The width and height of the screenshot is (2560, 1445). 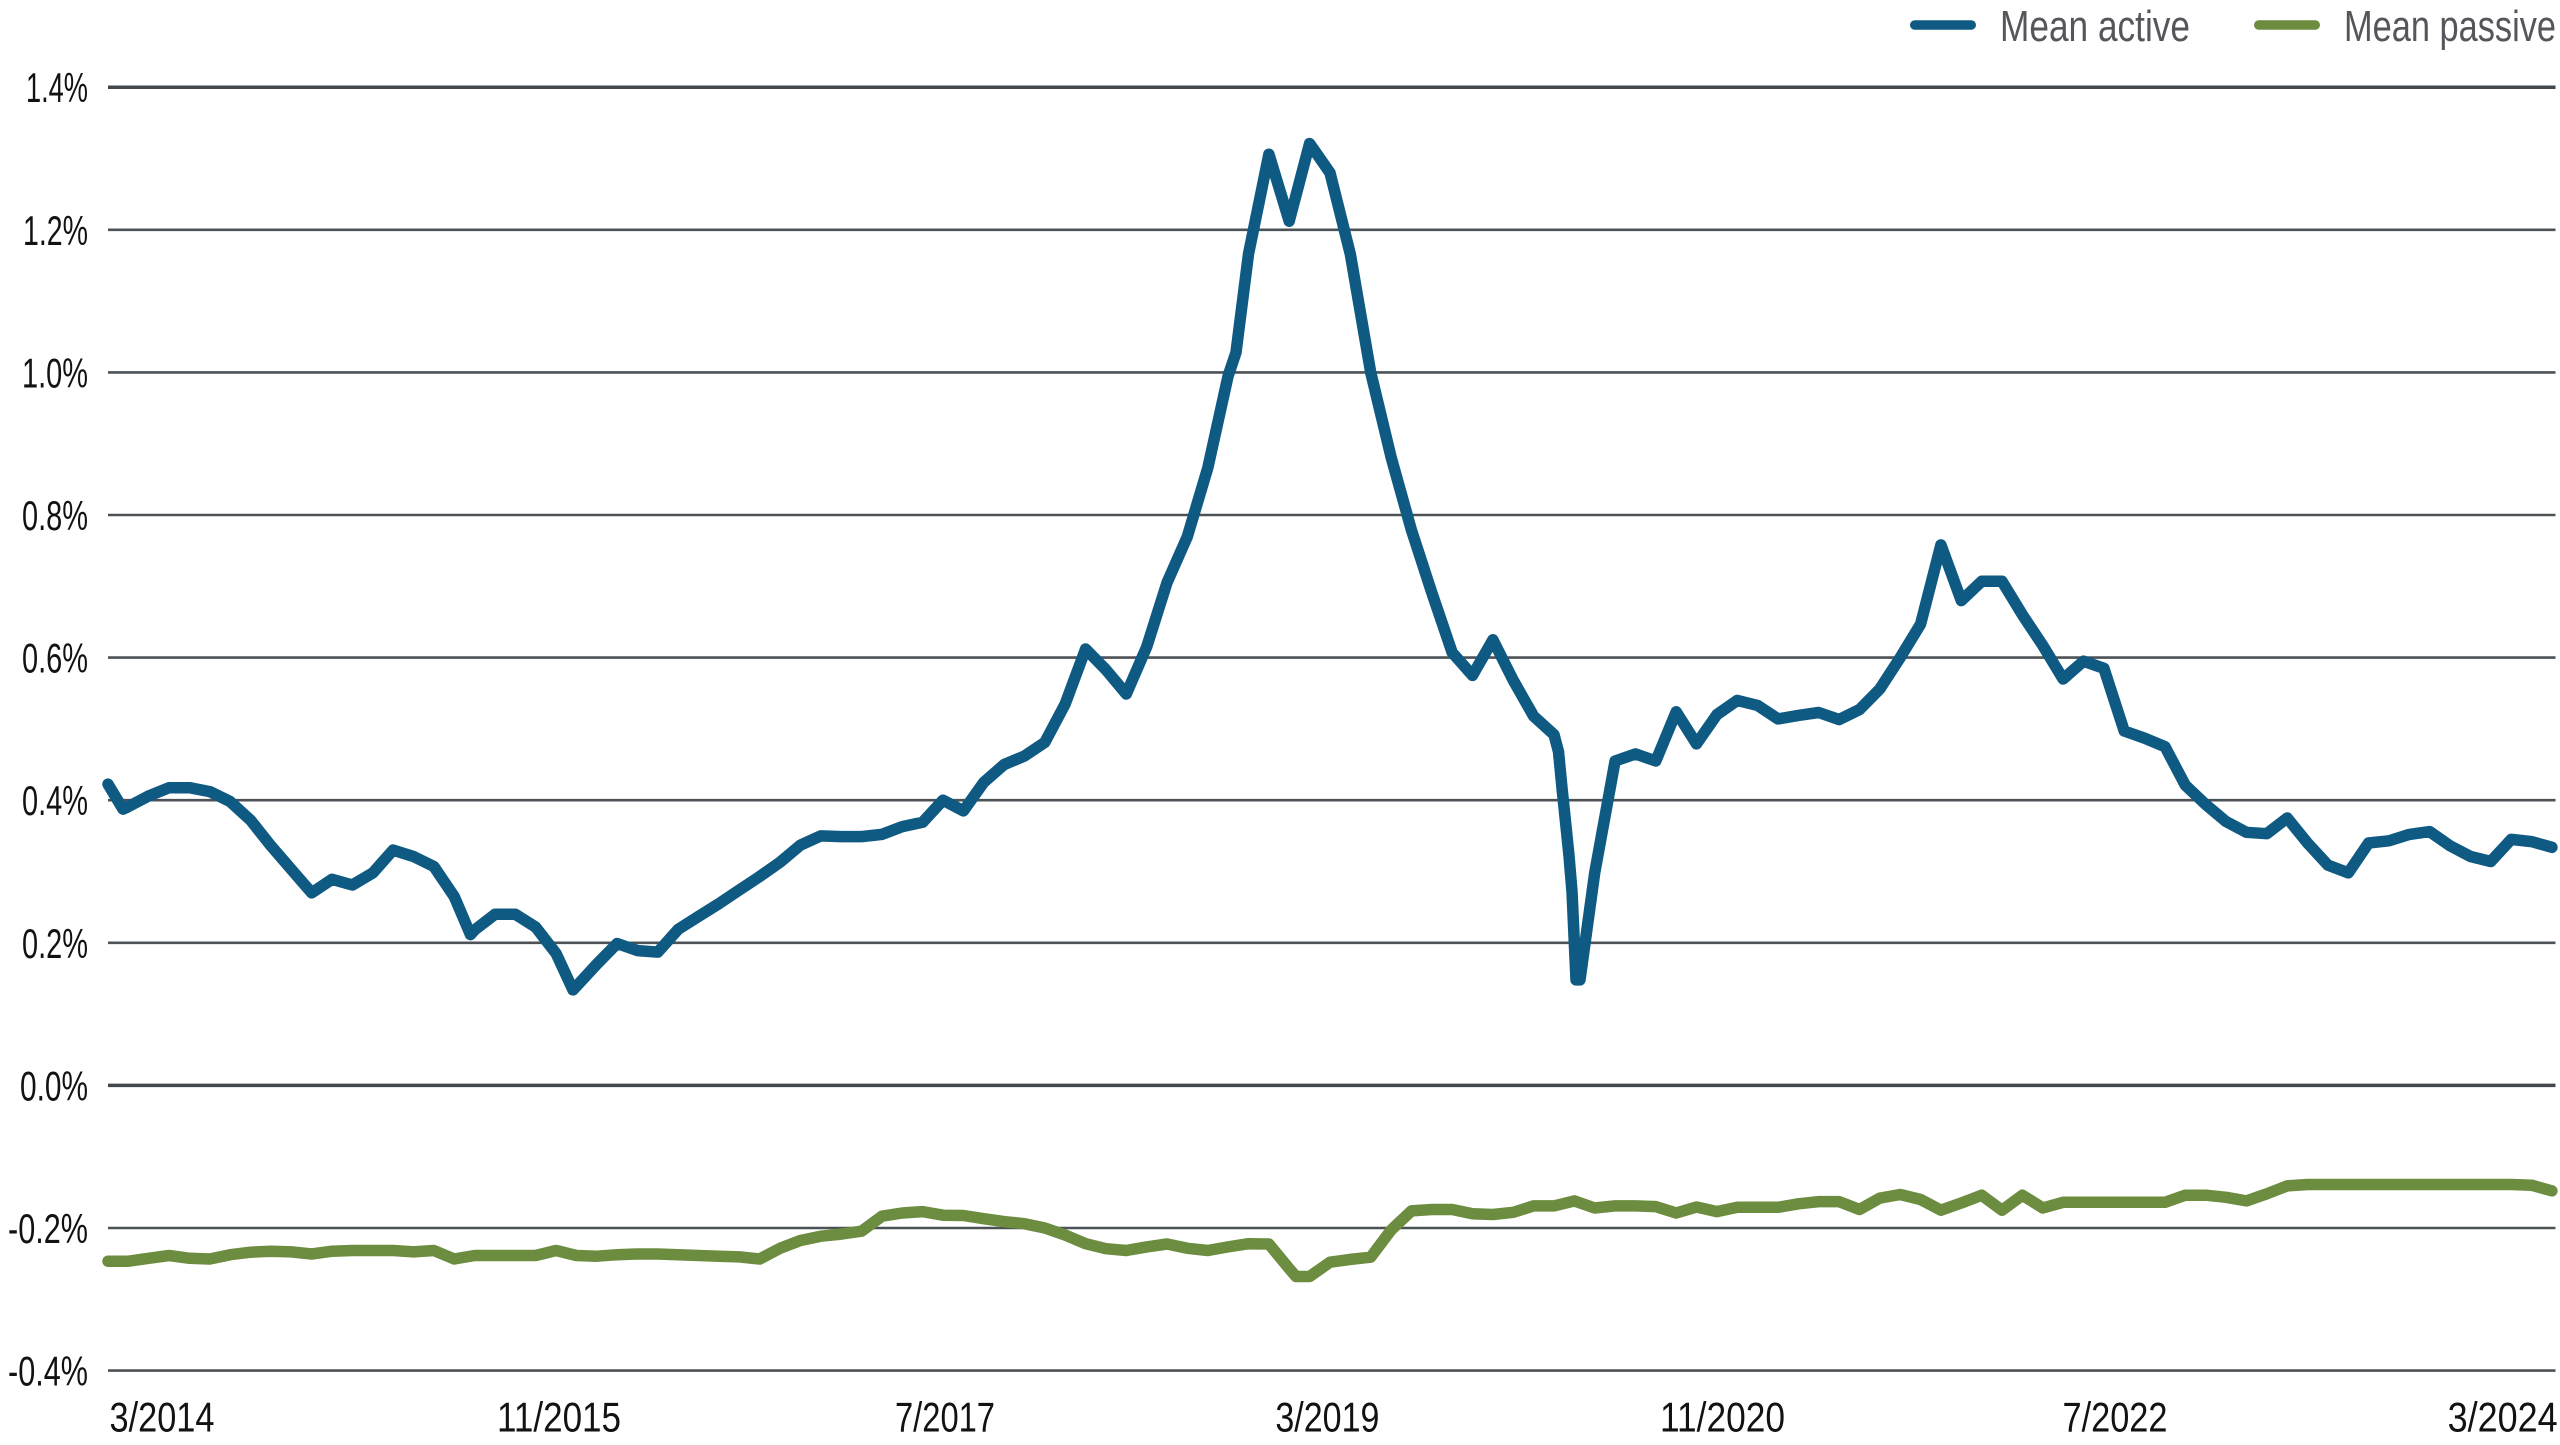 I want to click on svg-text: -0.4%, so click(x=48, y=1371).